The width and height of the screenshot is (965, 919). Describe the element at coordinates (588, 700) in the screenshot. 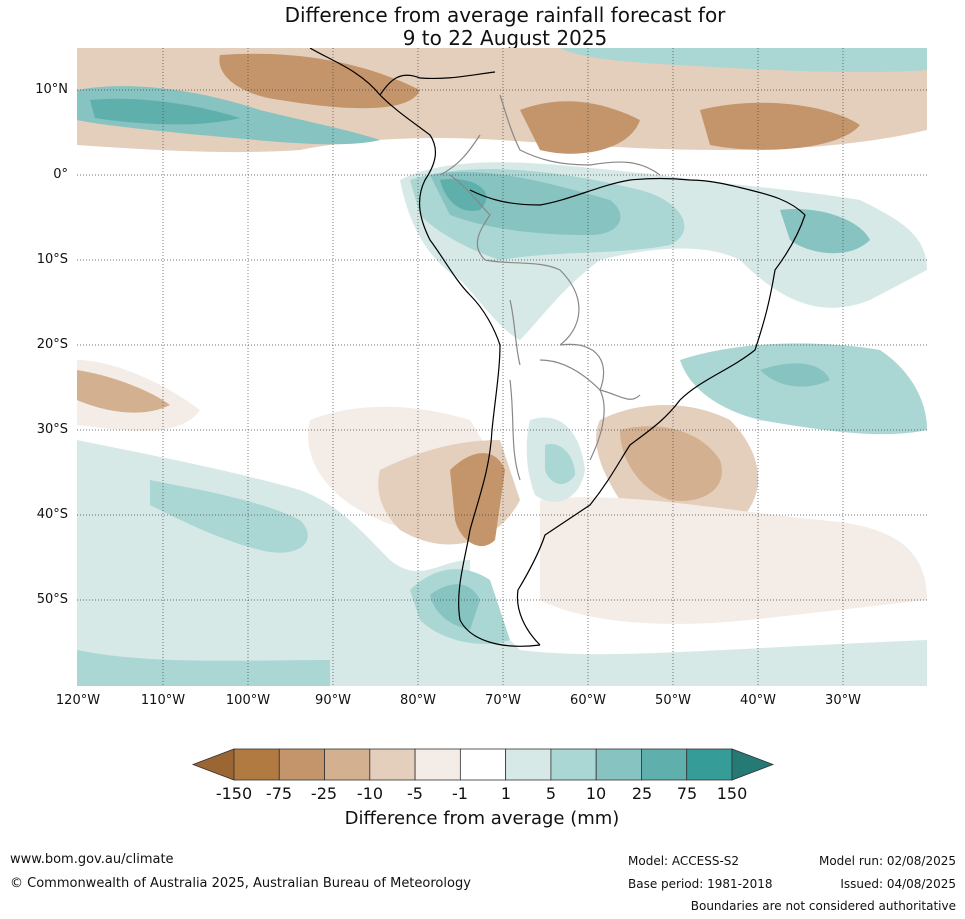

I see `lon-label-60w: 60°W` at that location.